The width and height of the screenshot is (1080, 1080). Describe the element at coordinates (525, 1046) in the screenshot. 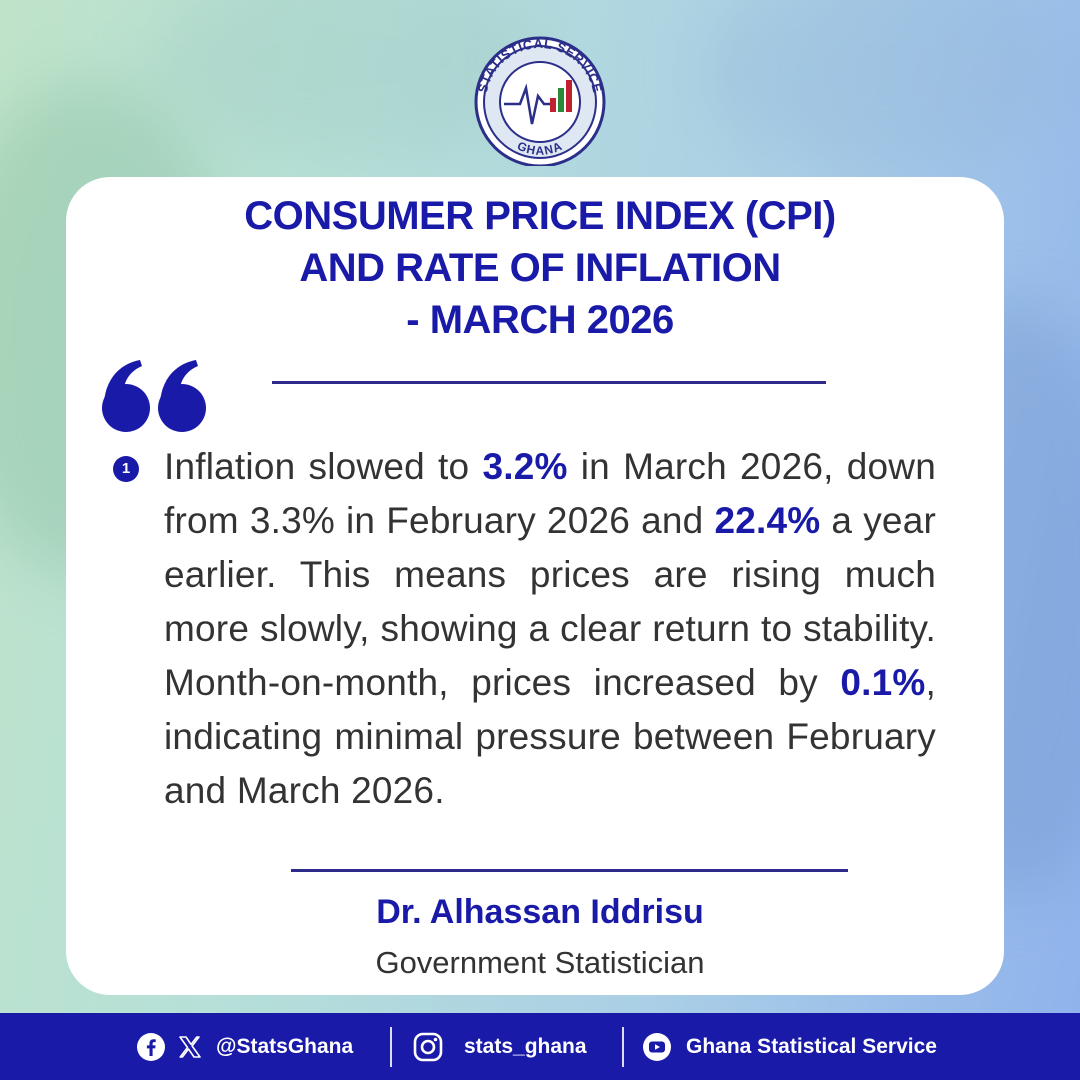

I see `footer-handle-instagram: stats_ghana` at that location.